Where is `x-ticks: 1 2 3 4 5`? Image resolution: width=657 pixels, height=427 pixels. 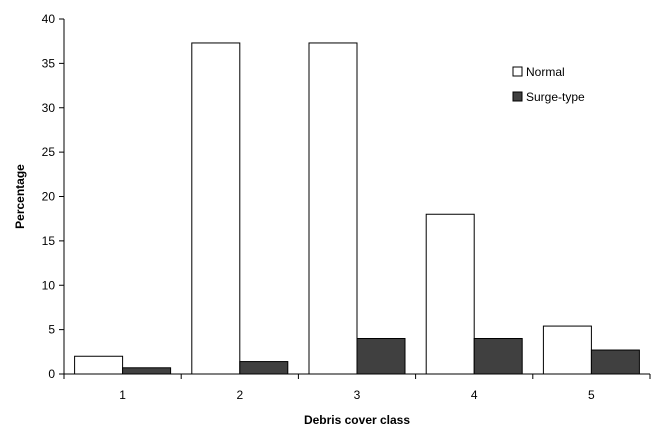
x-ticks: 1 2 3 4 5 is located at coordinates (357, 388).